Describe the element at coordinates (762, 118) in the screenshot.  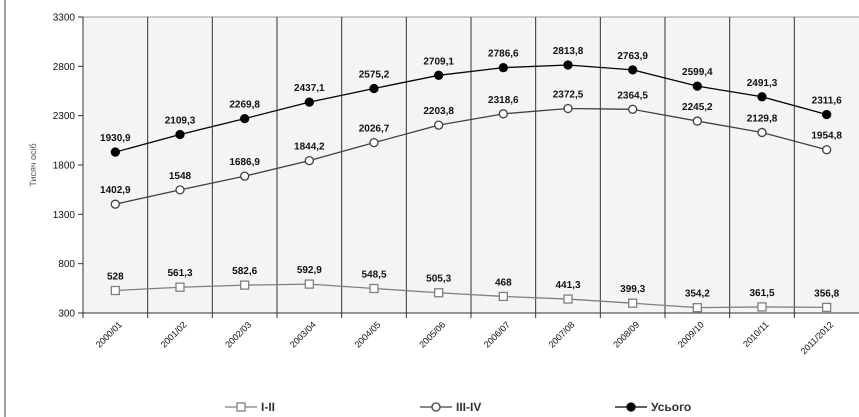
I see `data-label: 2129,8` at that location.